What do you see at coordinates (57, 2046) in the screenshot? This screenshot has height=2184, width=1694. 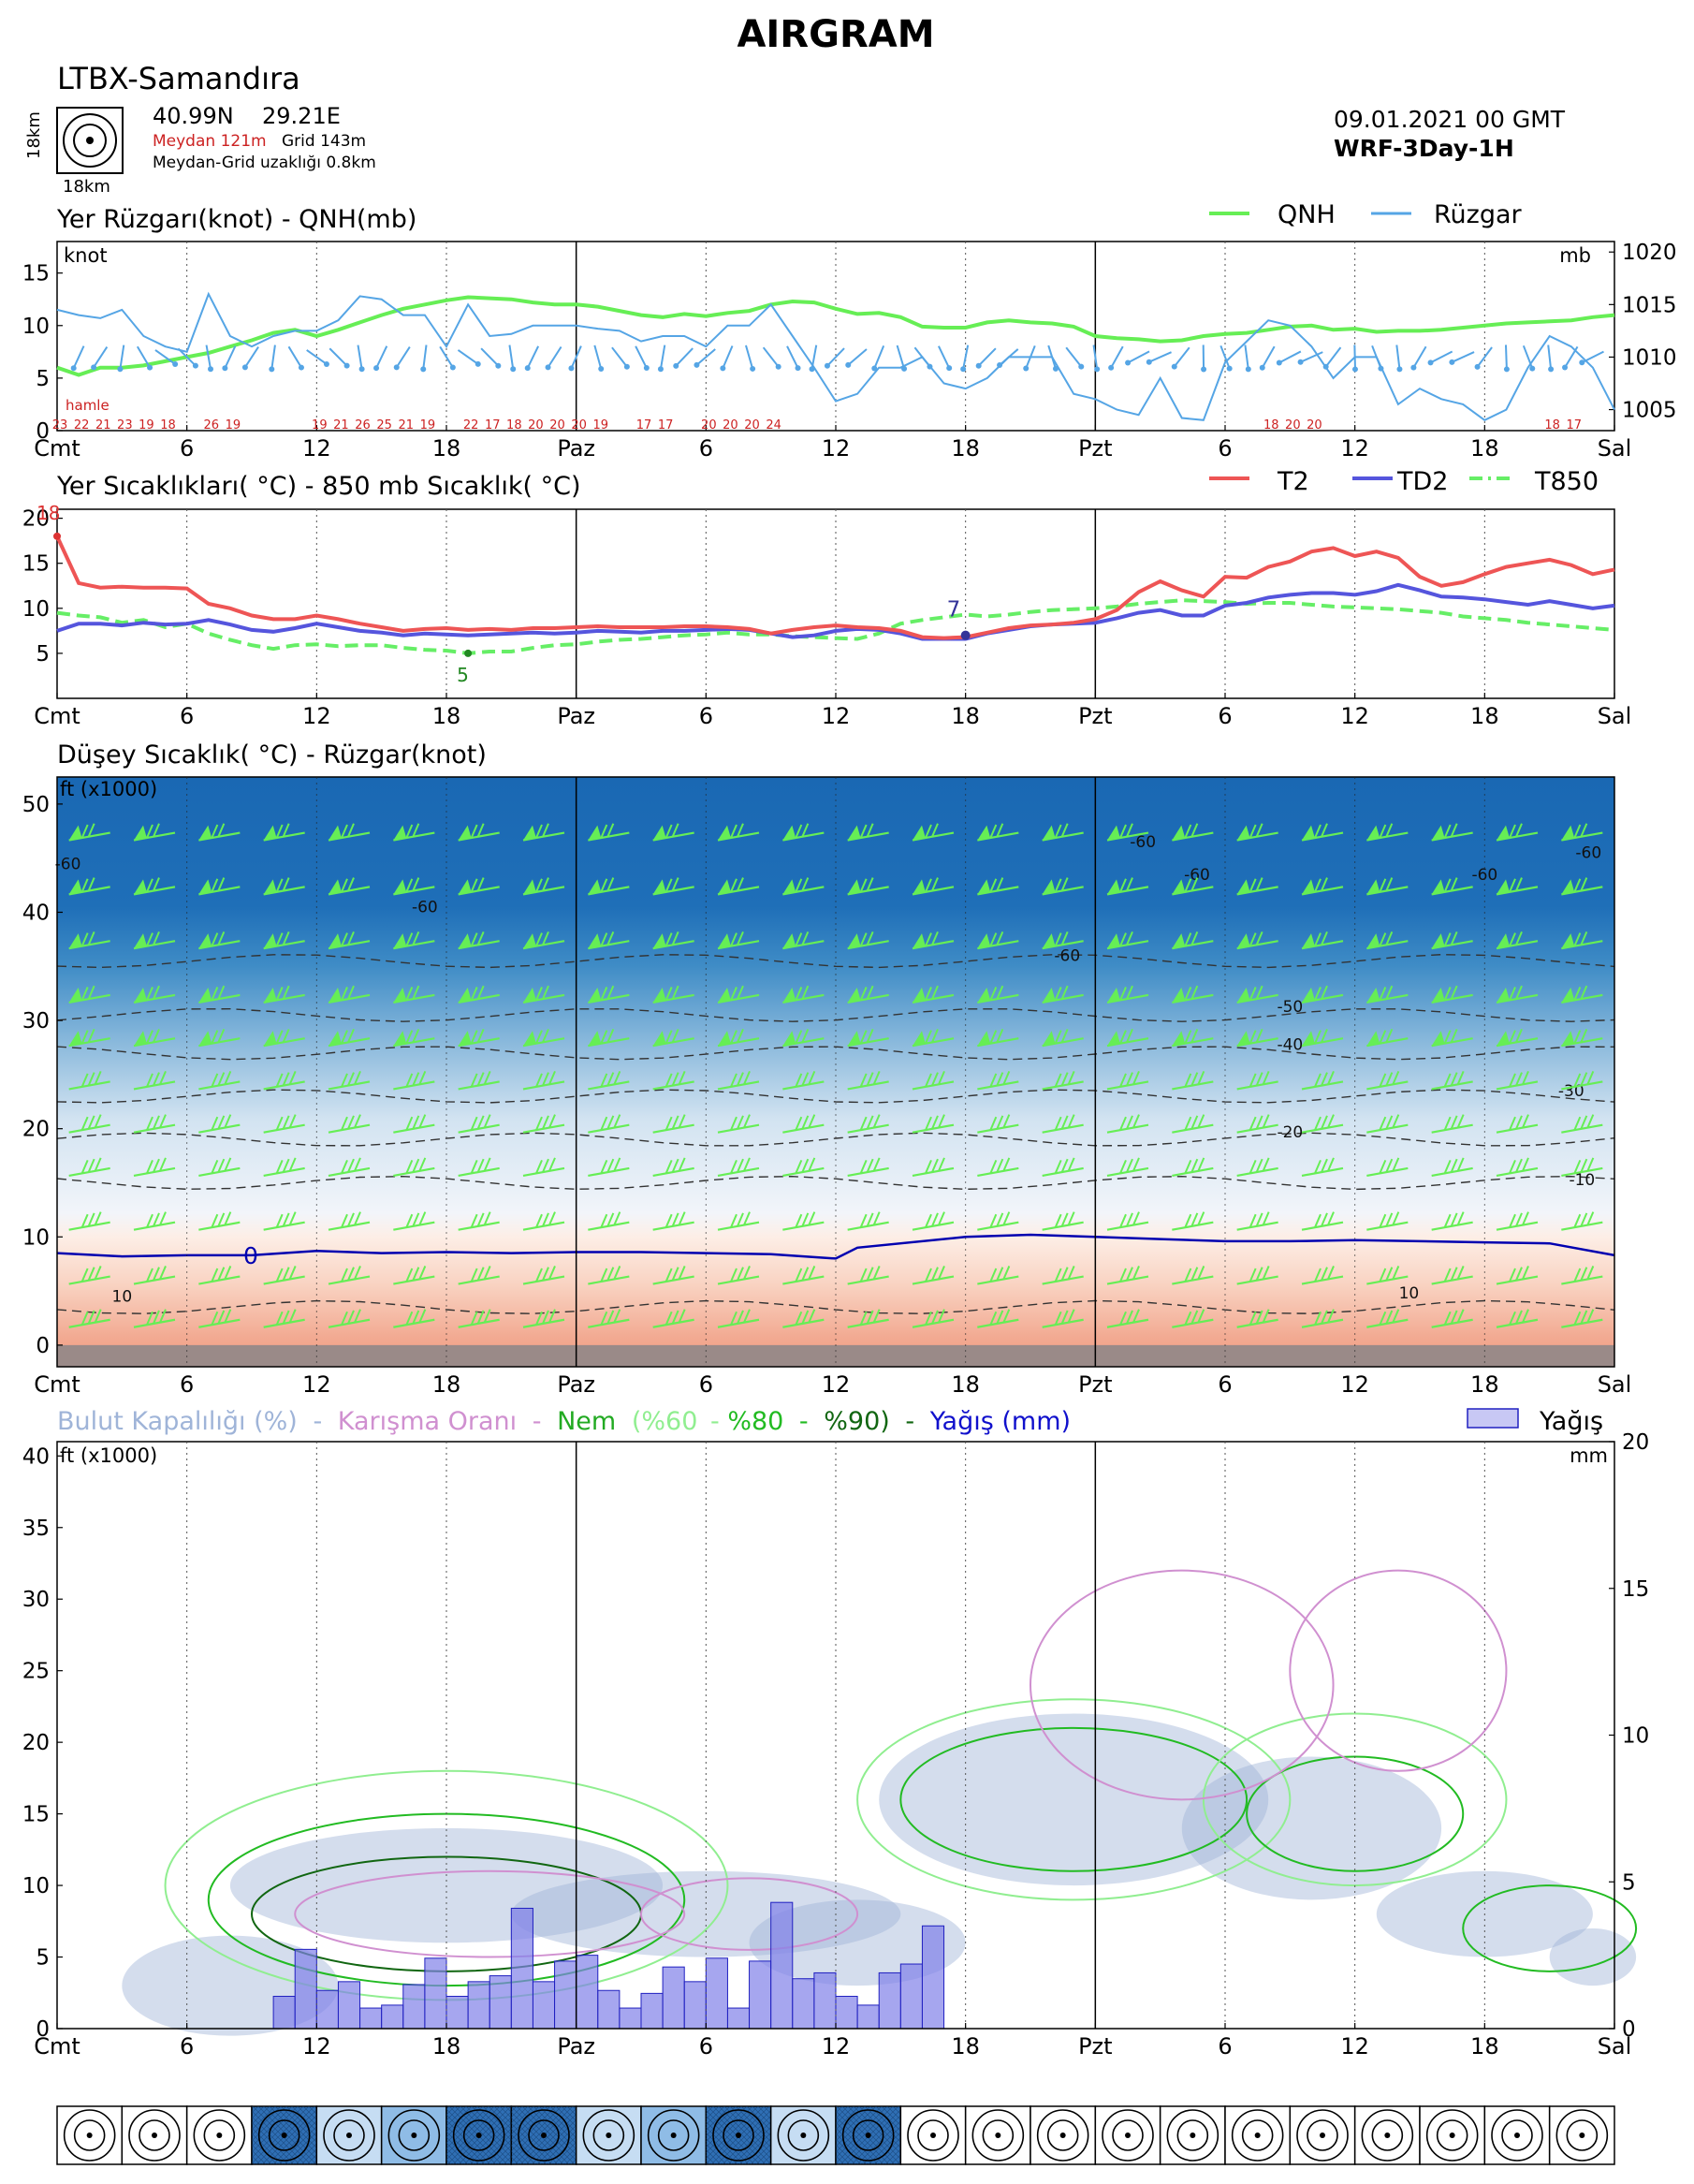 I see `p4-xtick-label: Cmt` at bounding box center [57, 2046].